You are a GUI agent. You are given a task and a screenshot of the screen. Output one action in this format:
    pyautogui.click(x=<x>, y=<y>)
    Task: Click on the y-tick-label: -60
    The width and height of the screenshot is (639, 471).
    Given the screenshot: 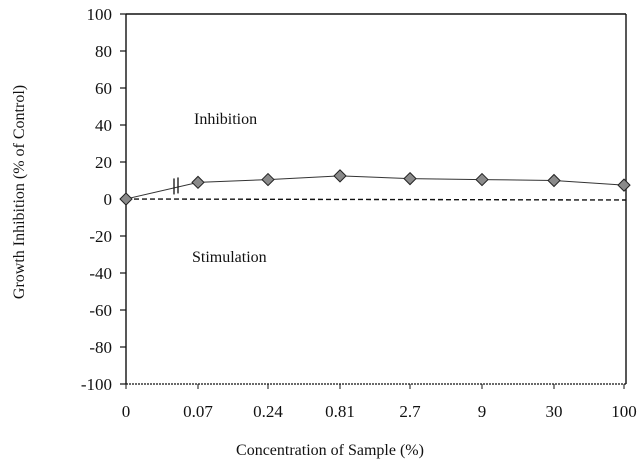 What is the action you would take?
    pyautogui.click(x=100, y=310)
    